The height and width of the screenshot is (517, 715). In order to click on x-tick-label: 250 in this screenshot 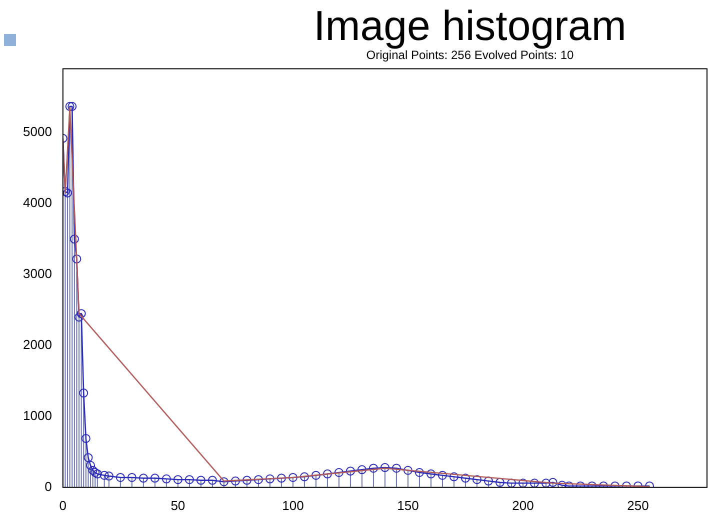, I will do `click(638, 505)`.